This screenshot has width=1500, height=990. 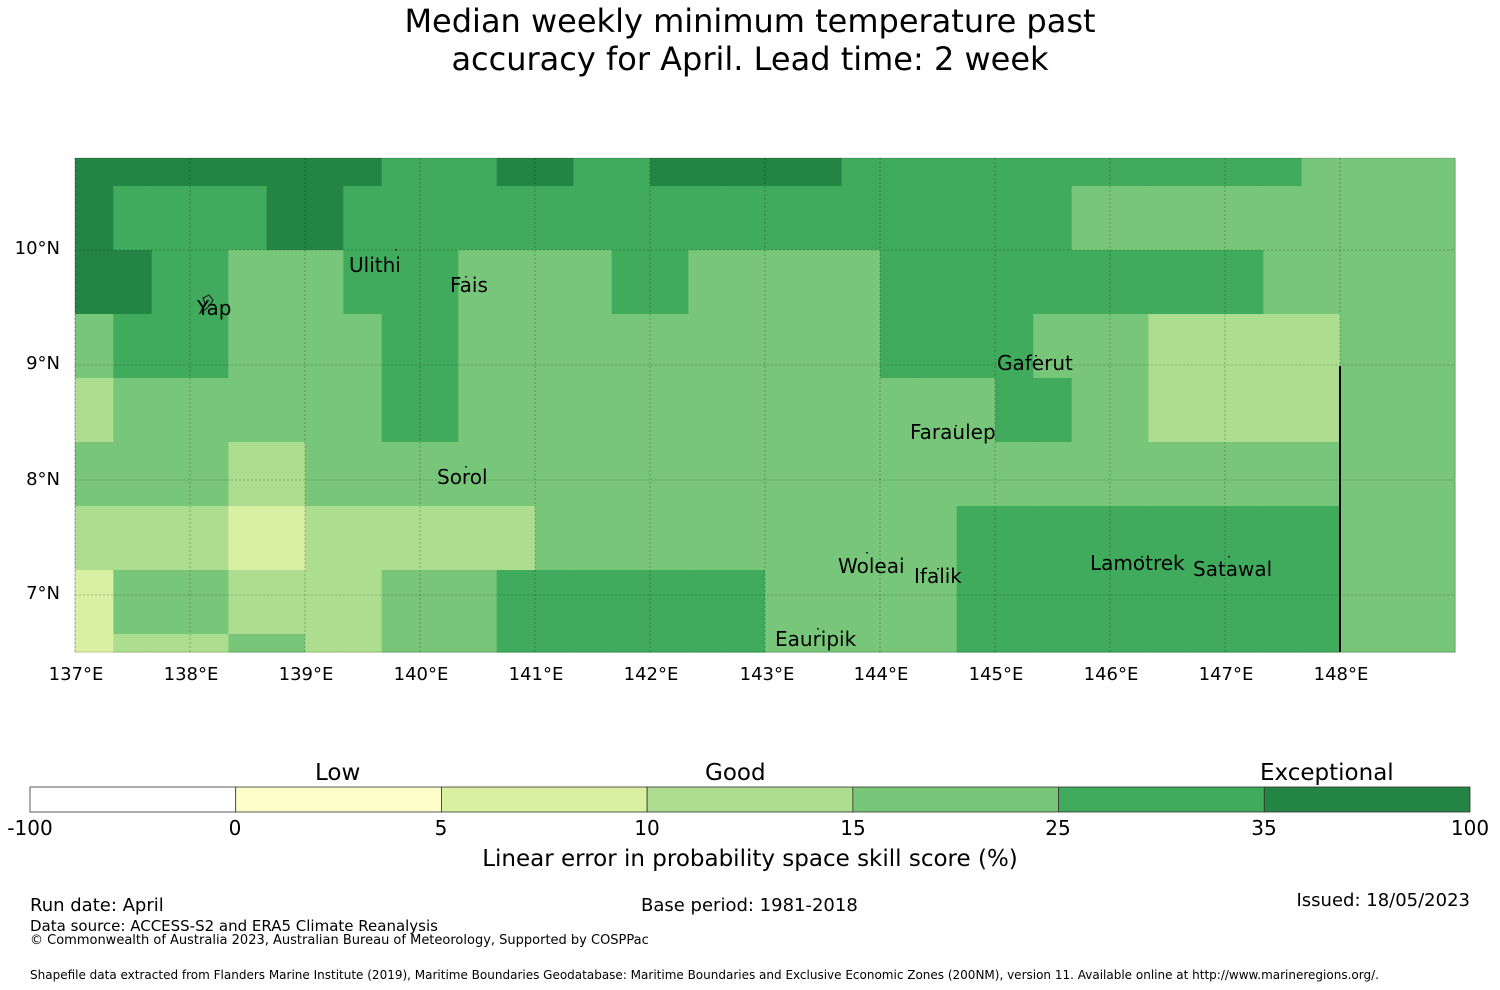 What do you see at coordinates (647, 828) in the screenshot?
I see `colorbar-tick-10: 10` at bounding box center [647, 828].